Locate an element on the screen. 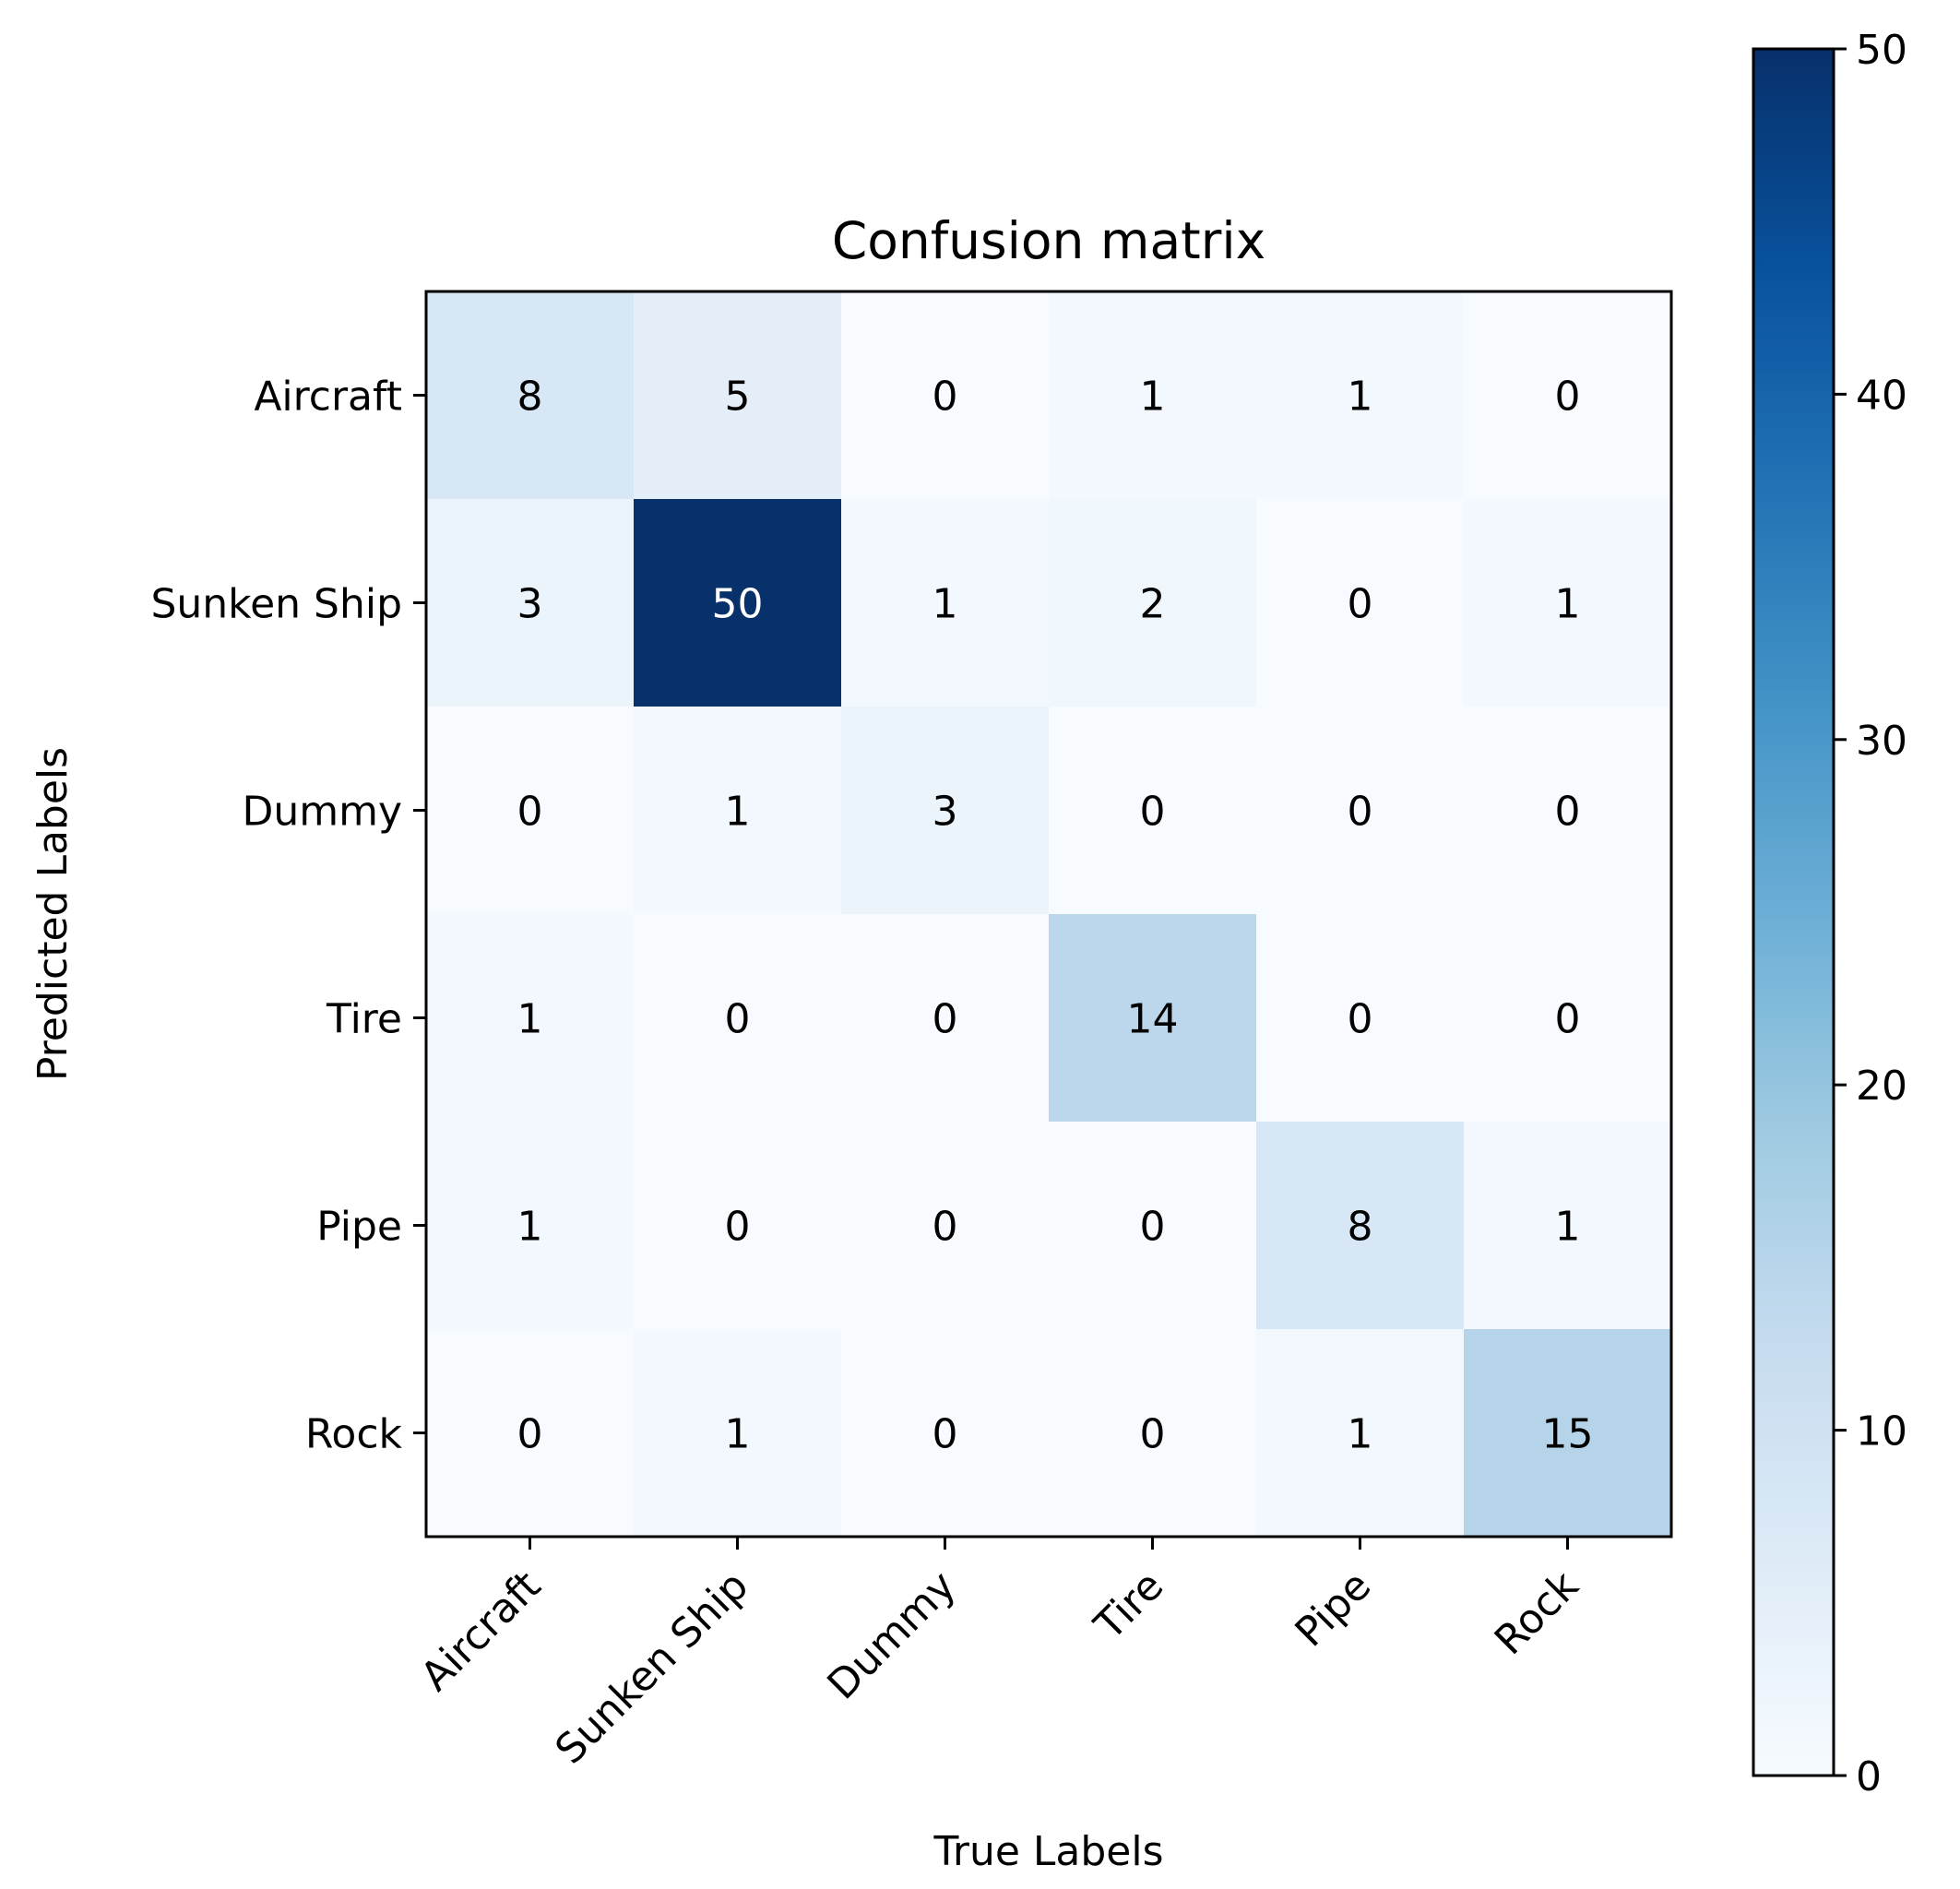 The width and height of the screenshot is (1960, 1889). y-tick-label: Dummy is located at coordinates (322, 813).